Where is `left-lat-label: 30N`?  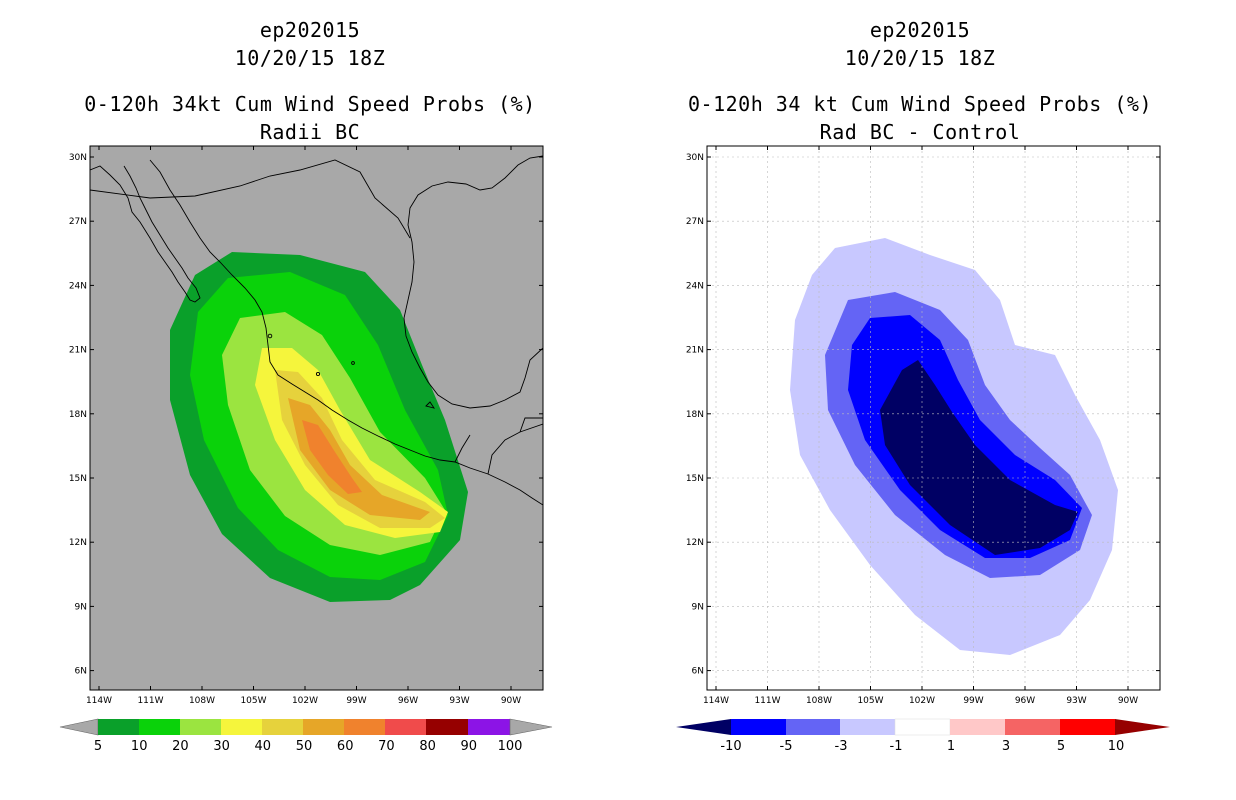
left-lat-label: 30N is located at coordinates (78, 158).